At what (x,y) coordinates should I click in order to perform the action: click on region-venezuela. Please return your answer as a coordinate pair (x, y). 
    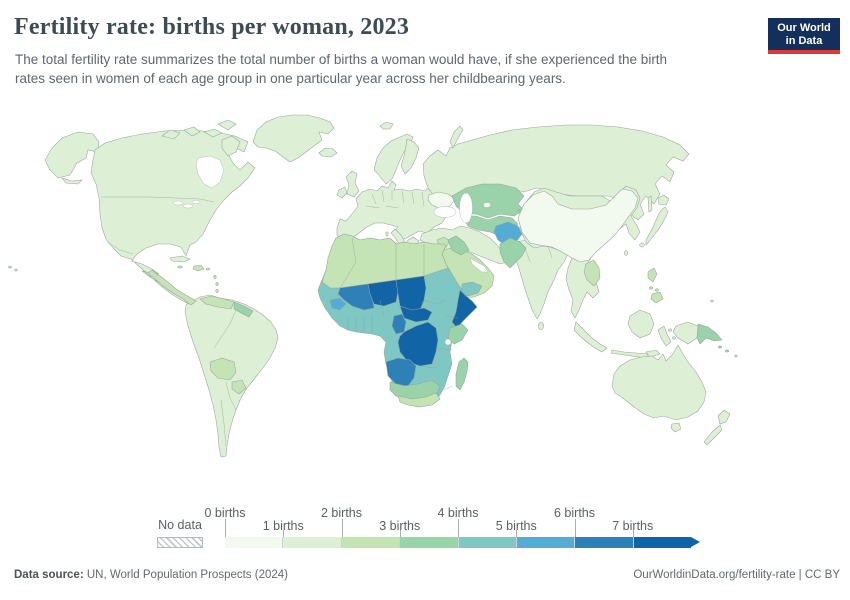
    Looking at the image, I should click on (217, 302).